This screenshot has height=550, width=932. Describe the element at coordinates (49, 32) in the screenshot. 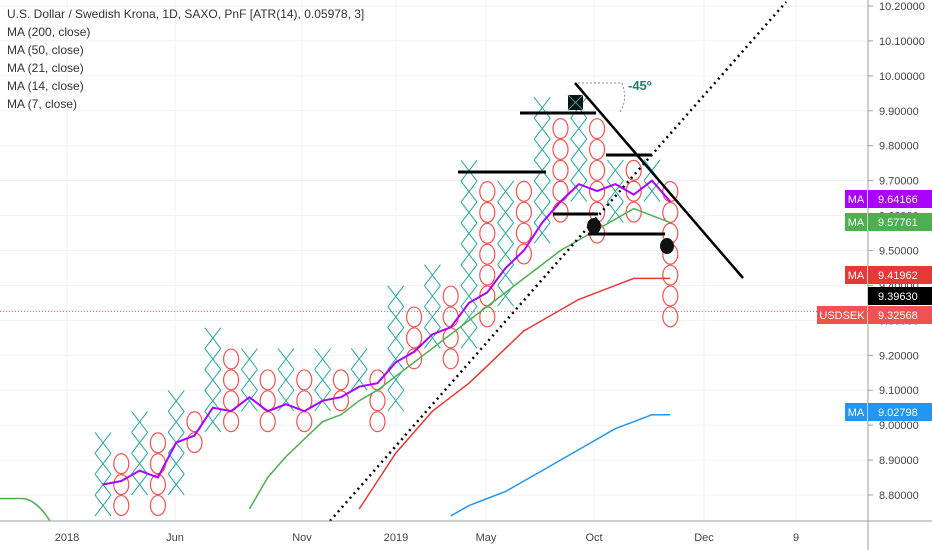

I see `legend-ma200: MA (200, close)` at that location.